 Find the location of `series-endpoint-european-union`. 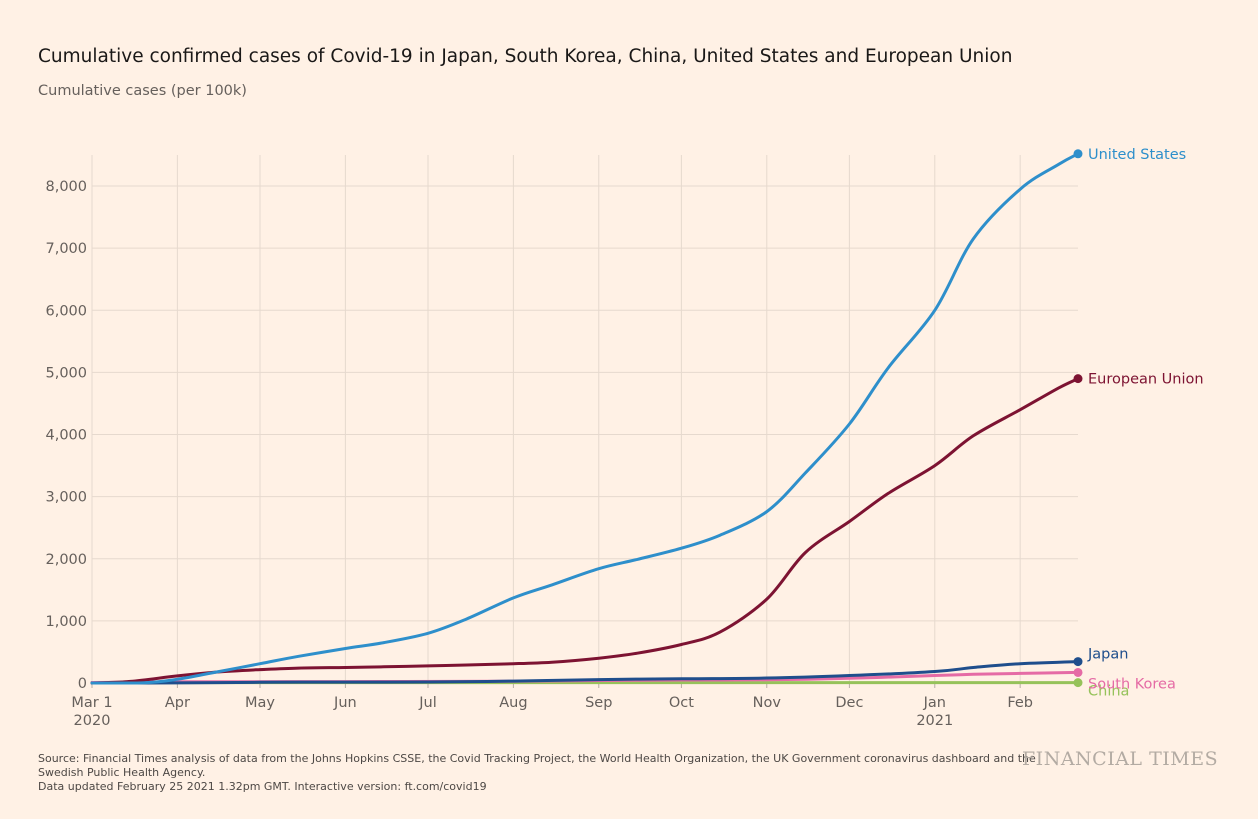

series-endpoint-european-union is located at coordinates (1078, 379).